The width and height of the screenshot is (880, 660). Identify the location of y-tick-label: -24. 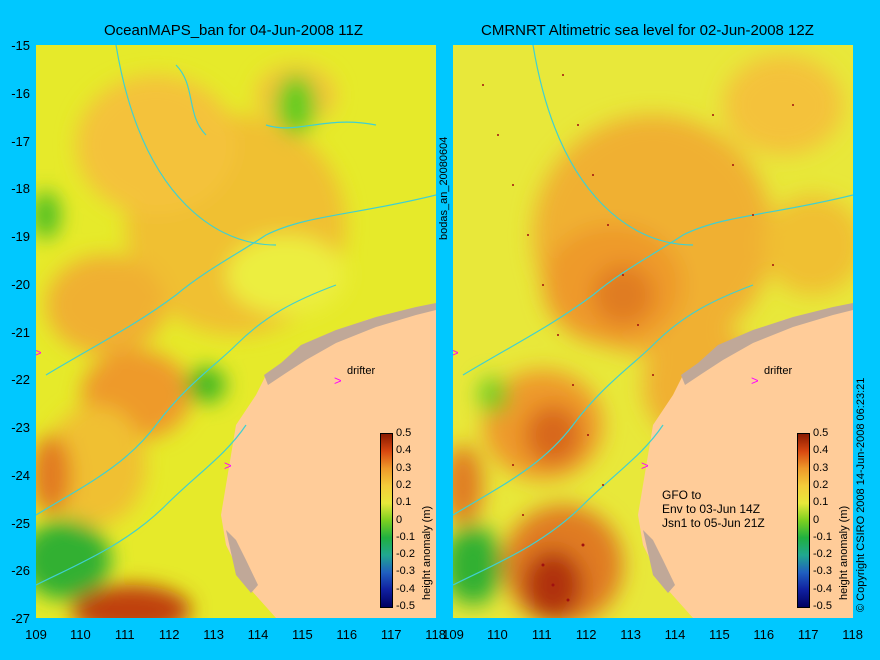
(20, 475).